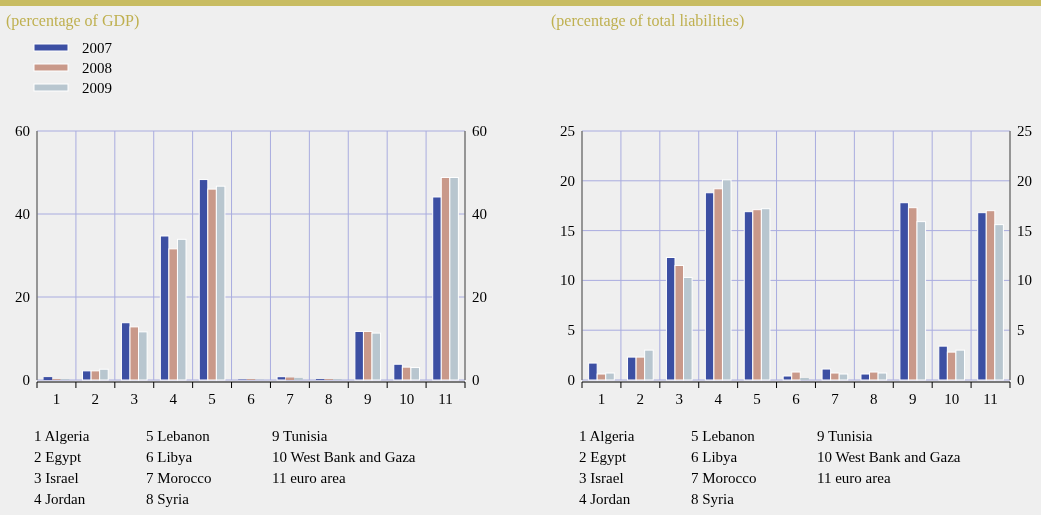 The image size is (1041, 515). Describe the element at coordinates (97, 88) in the screenshot. I see `legend-label: 2009` at that location.